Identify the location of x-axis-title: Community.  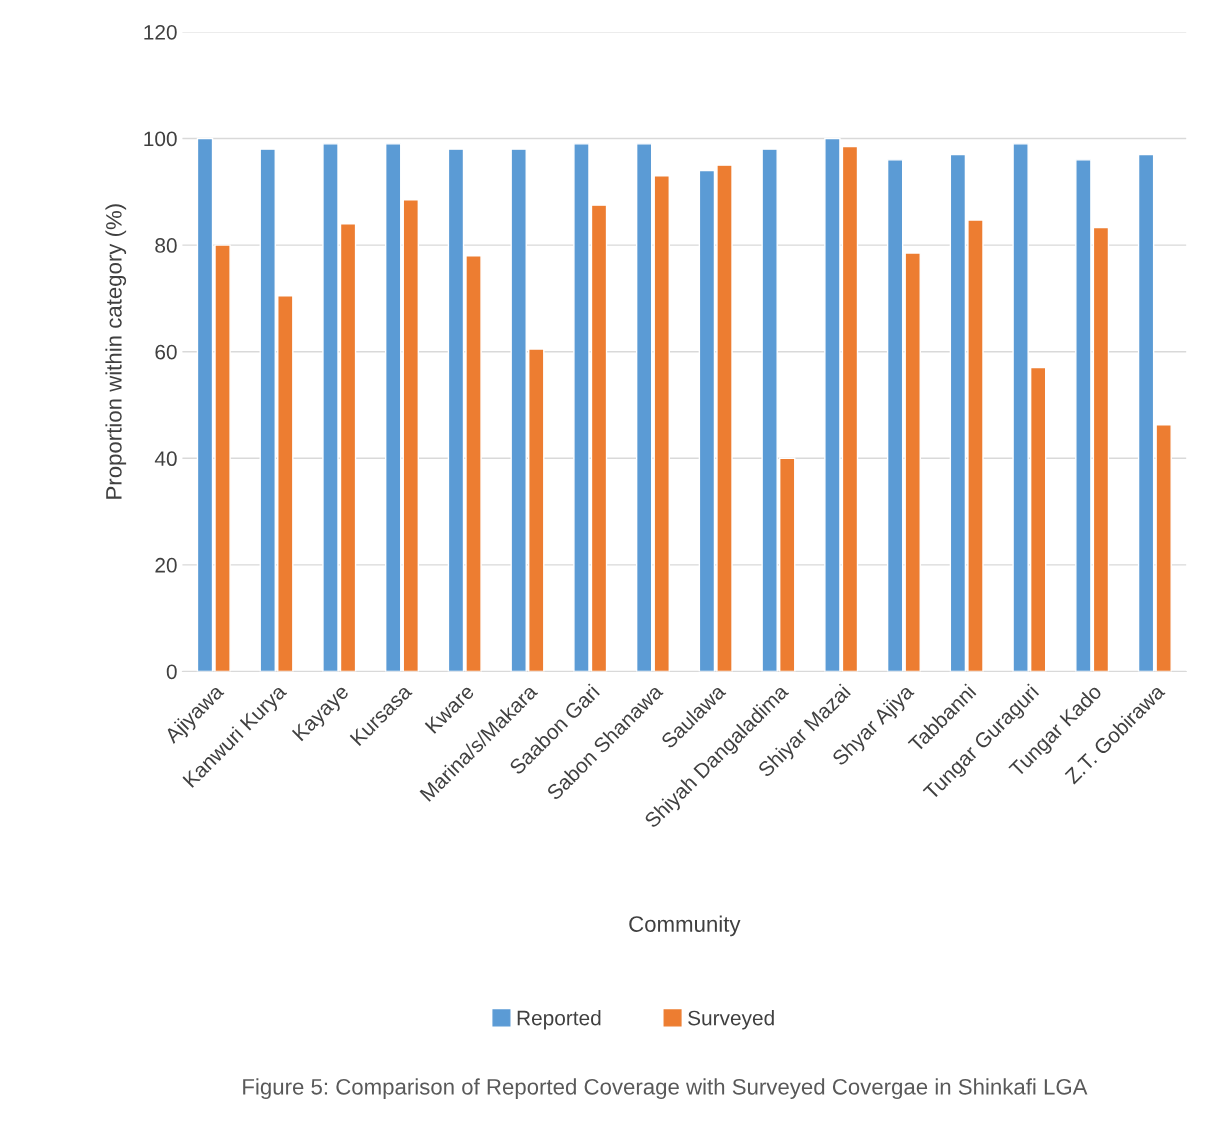
(685, 926).